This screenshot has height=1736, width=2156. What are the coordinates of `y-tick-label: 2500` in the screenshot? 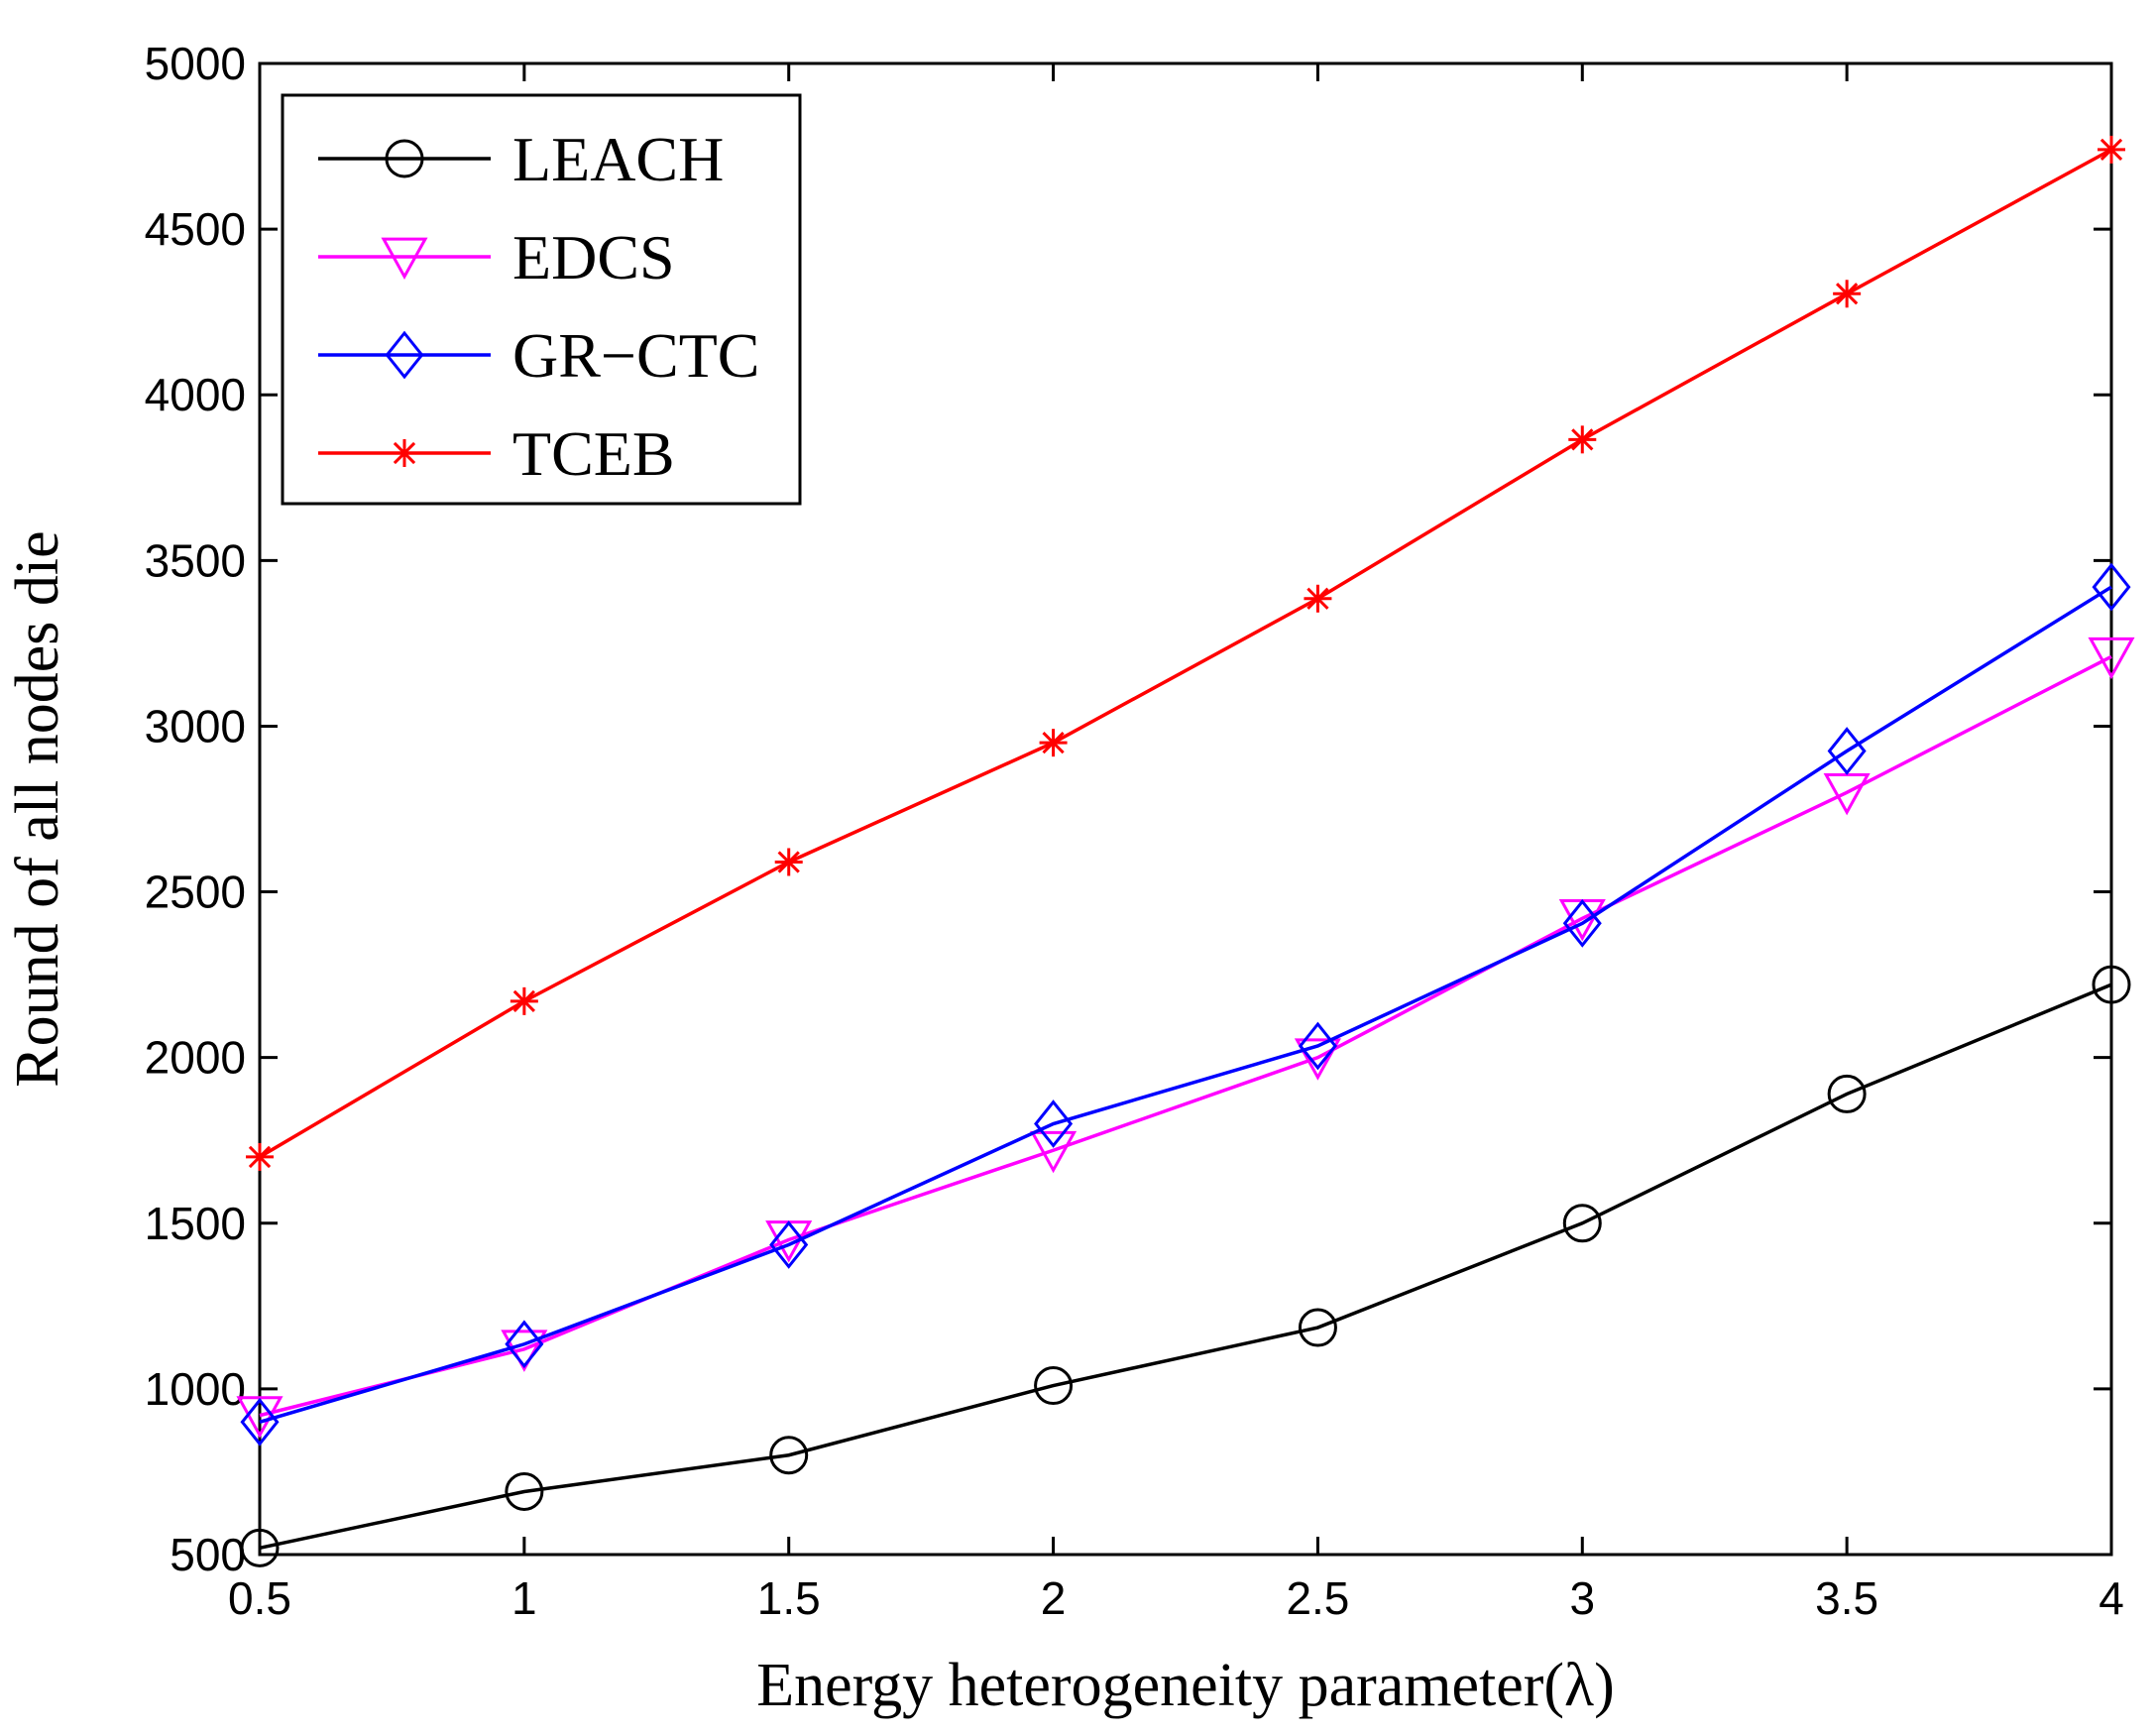 It's located at (195, 892).